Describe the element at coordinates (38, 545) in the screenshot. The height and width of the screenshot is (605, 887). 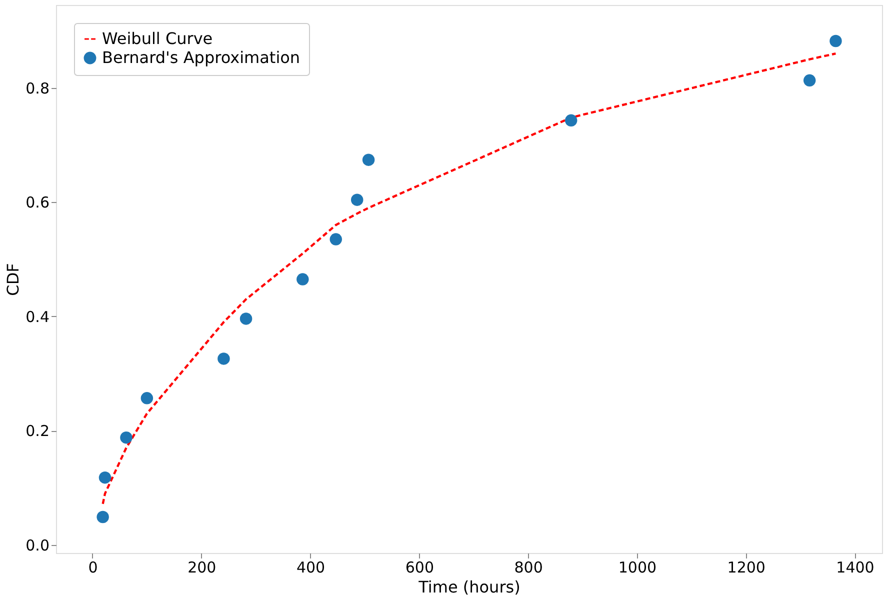
I see `y-tick-label: 0.0` at that location.